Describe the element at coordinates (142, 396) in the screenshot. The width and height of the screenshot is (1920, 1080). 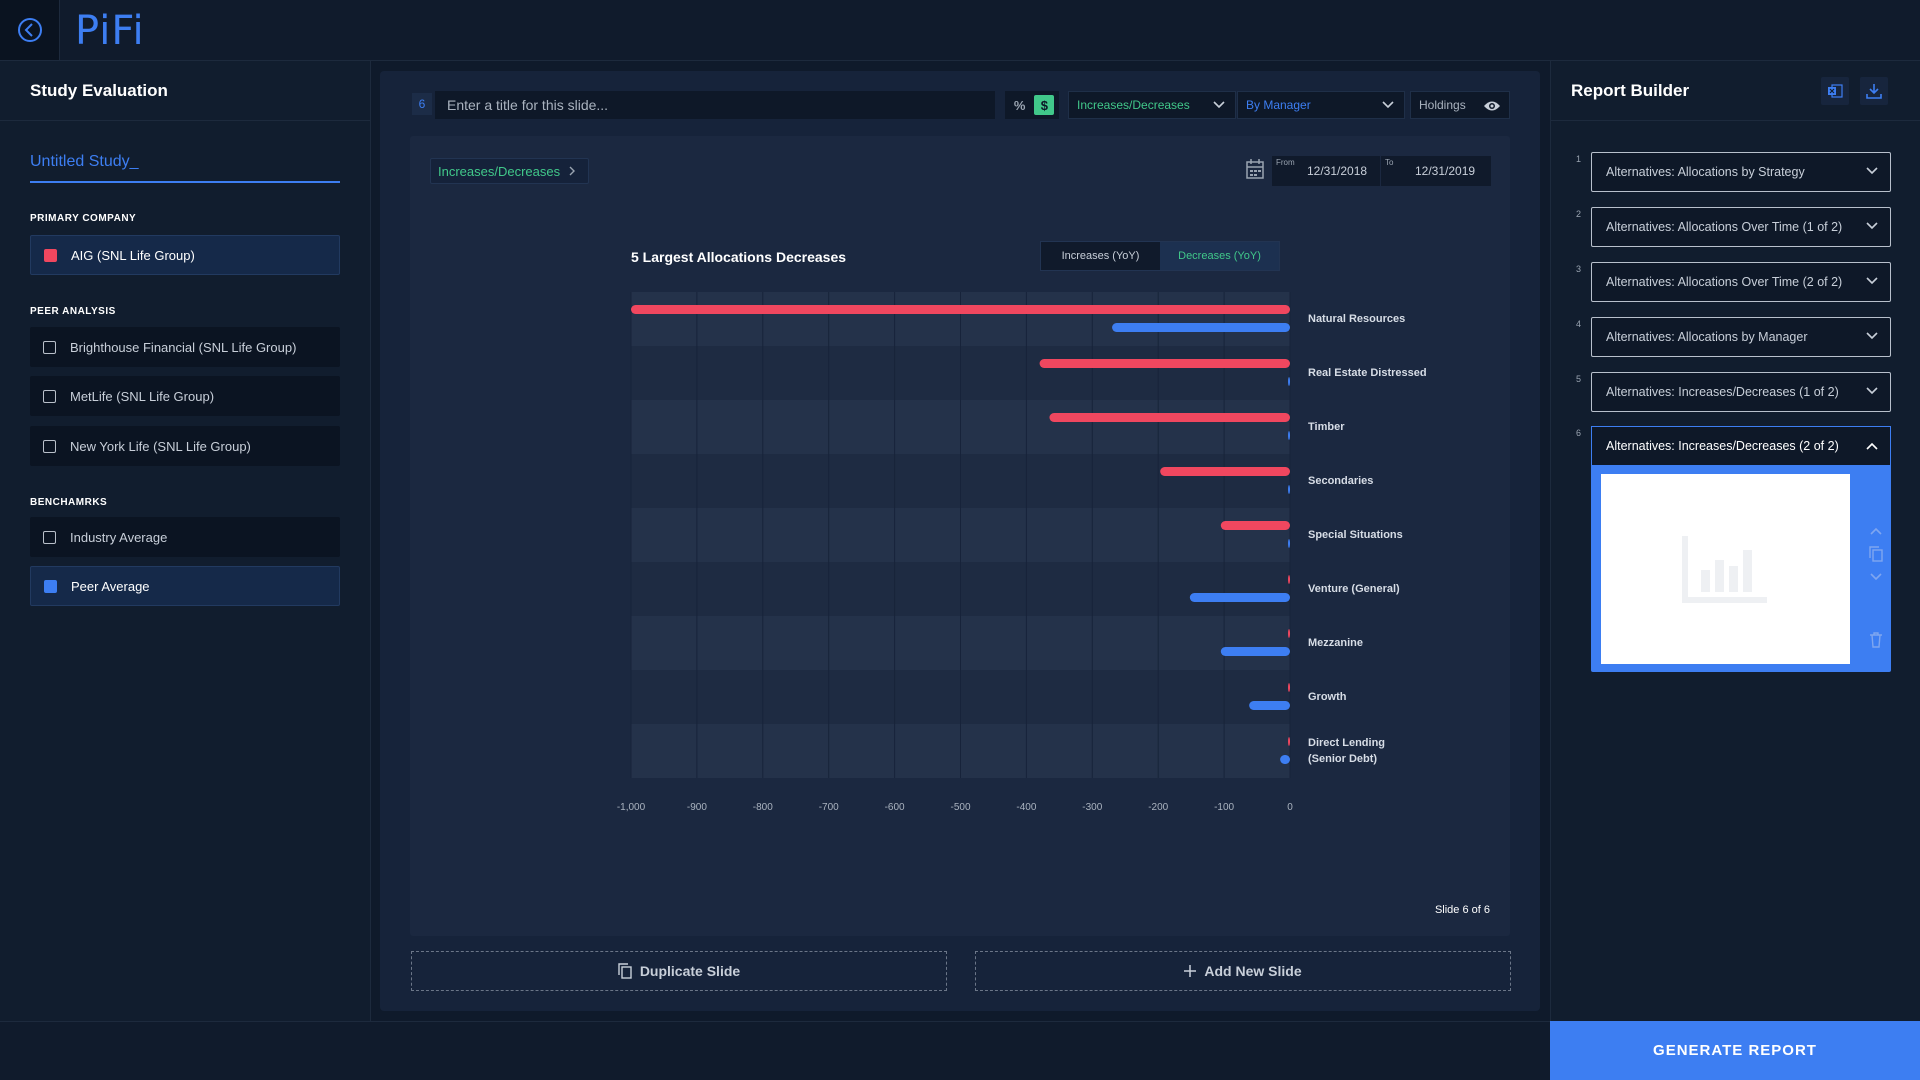
I see `peer-name: MetLife (SNL Life Group)` at that location.